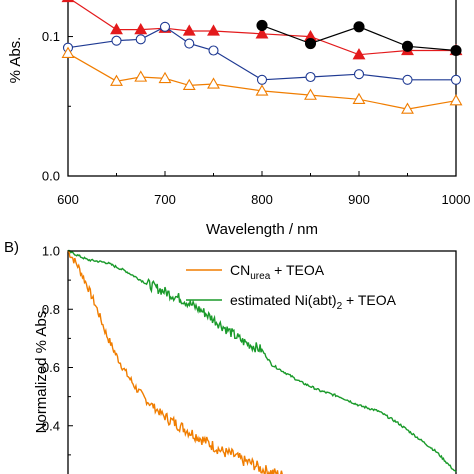  Describe the element at coordinates (51, 309) in the screenshot. I see `y-tick-label-b-2: 0.8` at that location.